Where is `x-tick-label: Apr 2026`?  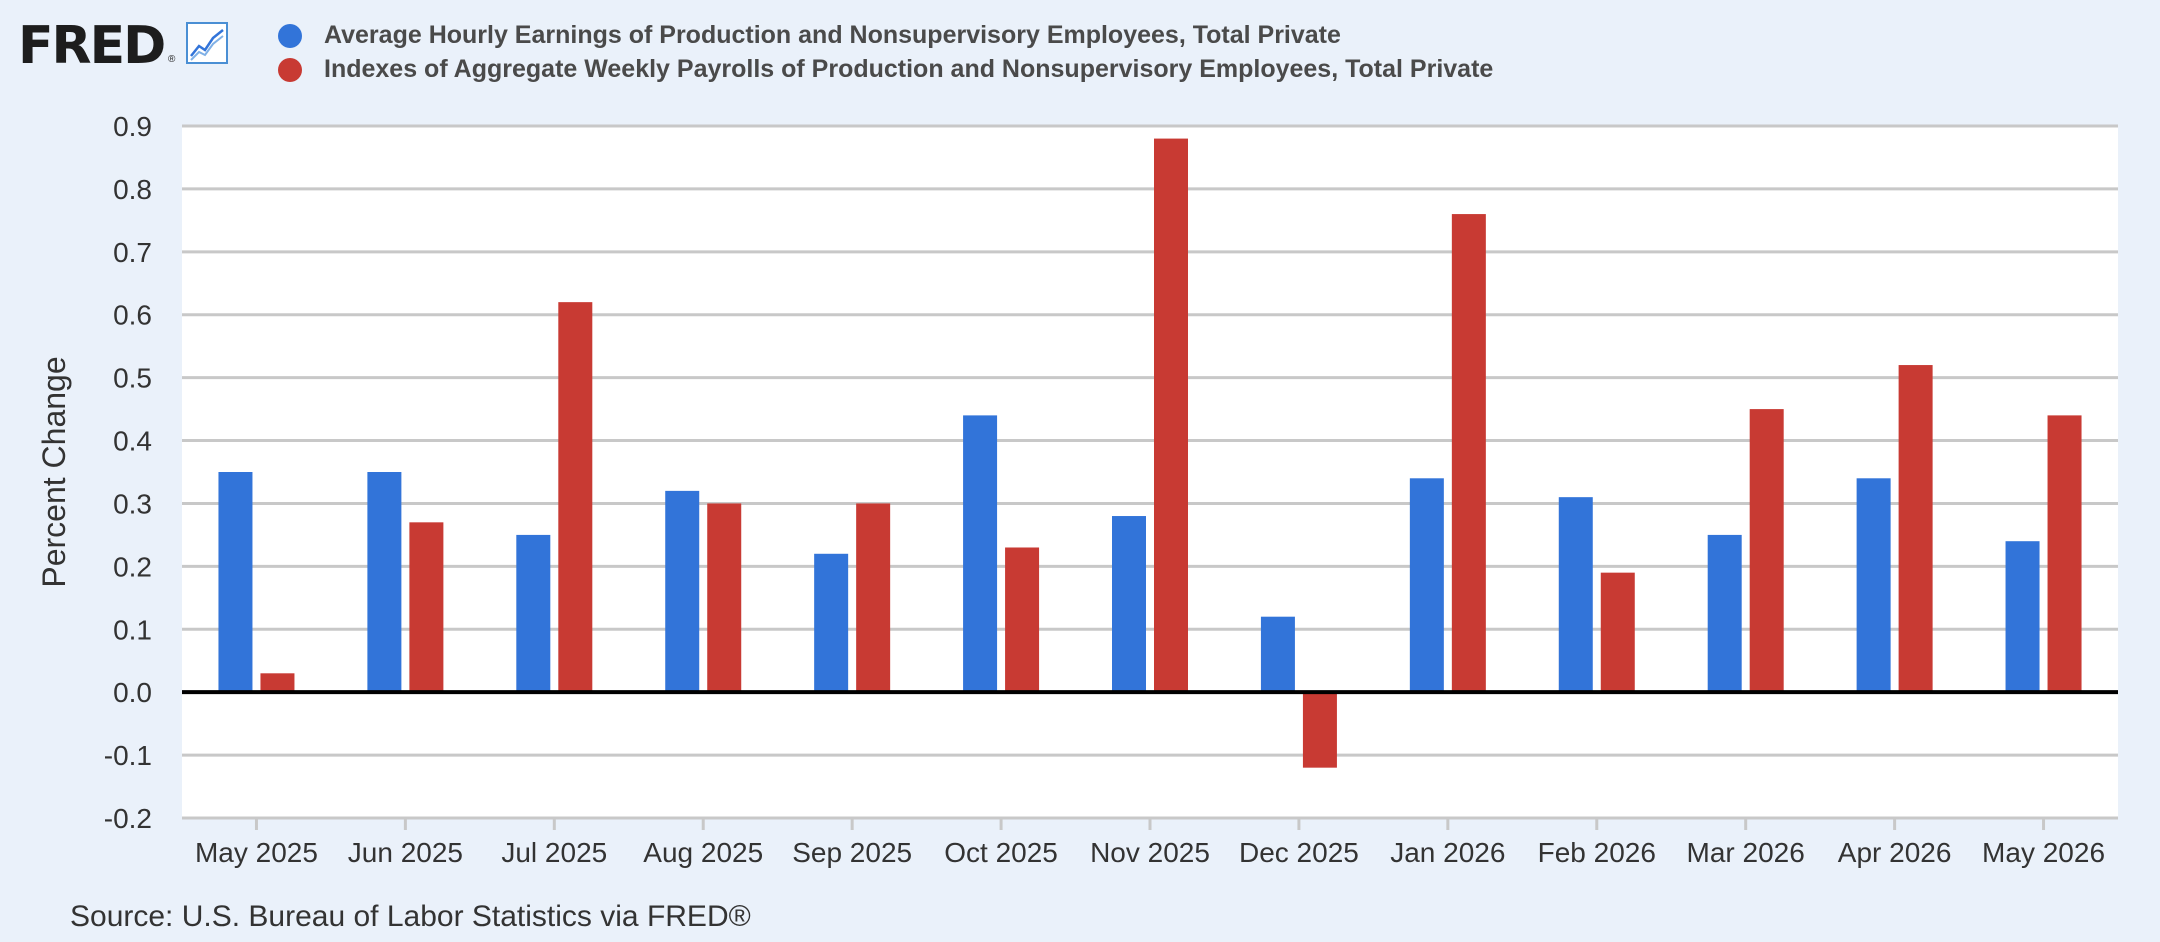
x-tick-label: Apr 2026 is located at coordinates (1895, 852).